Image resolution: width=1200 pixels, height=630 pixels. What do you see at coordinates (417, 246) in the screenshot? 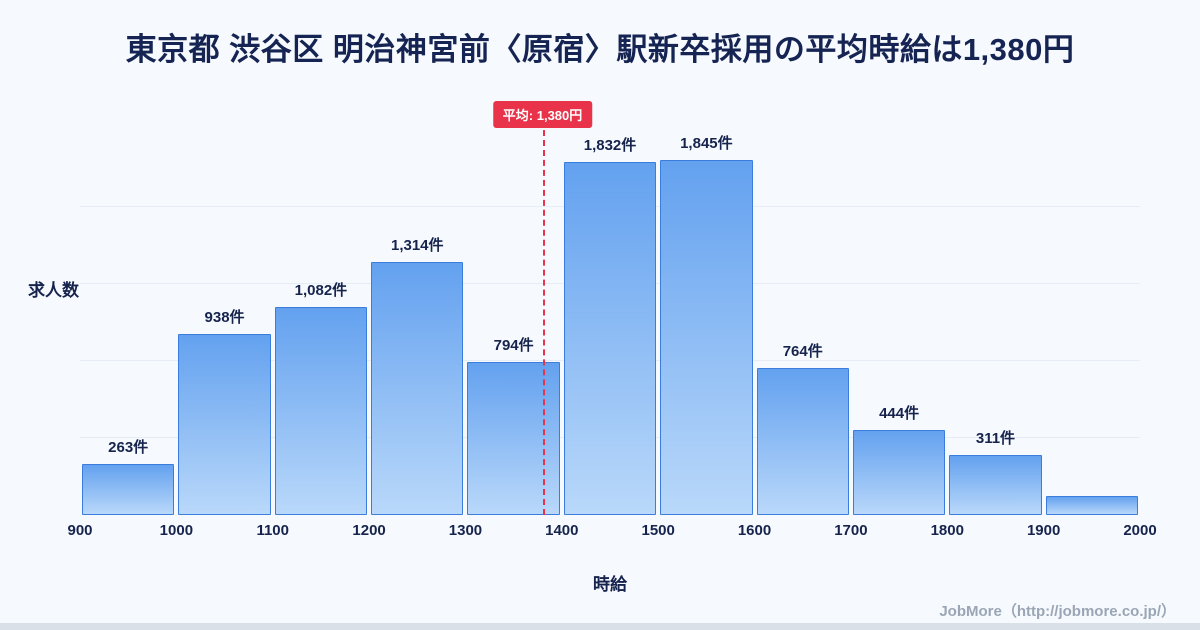
I see `bar-value-label: 1,314件` at bounding box center [417, 246].